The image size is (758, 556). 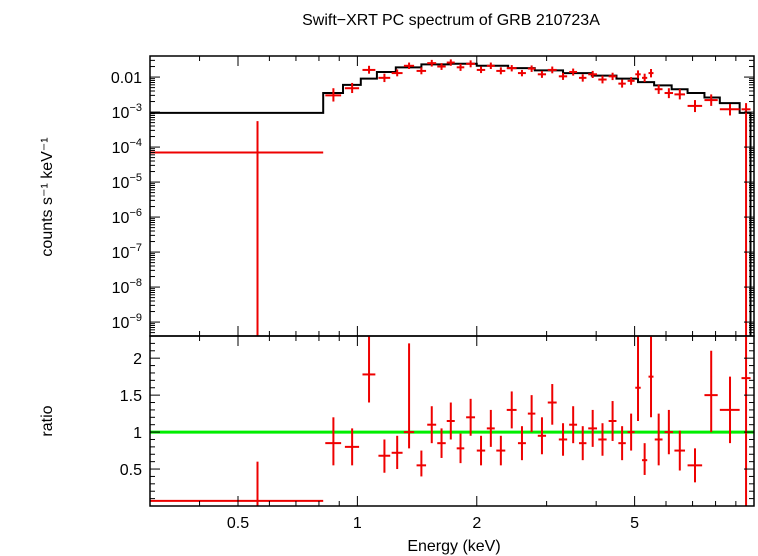 What do you see at coordinates (127, 322) in the screenshot?
I see `spectrum-y-tick-label: 10⁻⁹` at bounding box center [127, 322].